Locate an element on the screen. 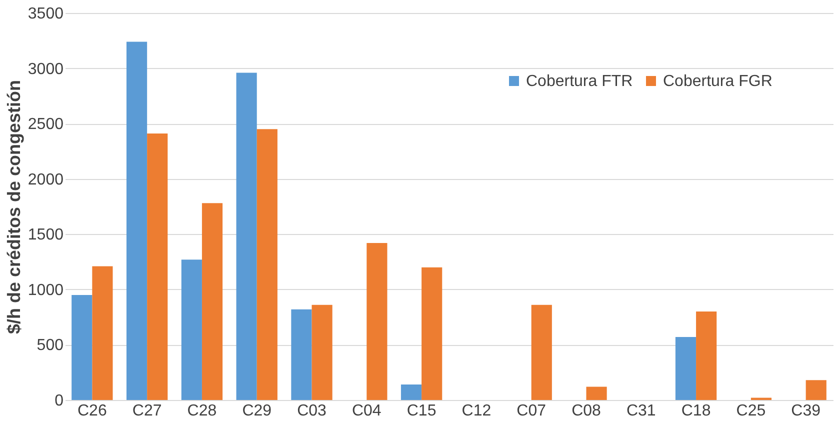 The image size is (838, 423). x-tick-label: C28 is located at coordinates (202, 411).